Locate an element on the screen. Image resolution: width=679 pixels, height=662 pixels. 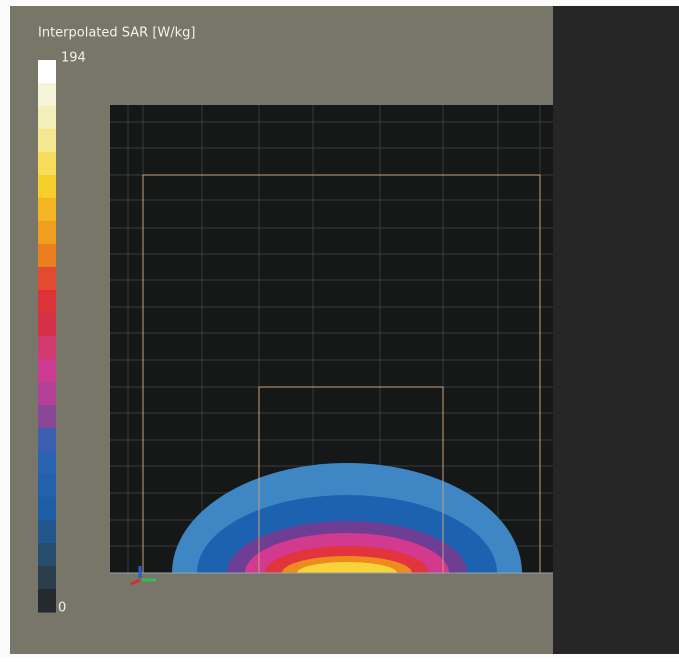
contour is located at coordinates (347, 567).